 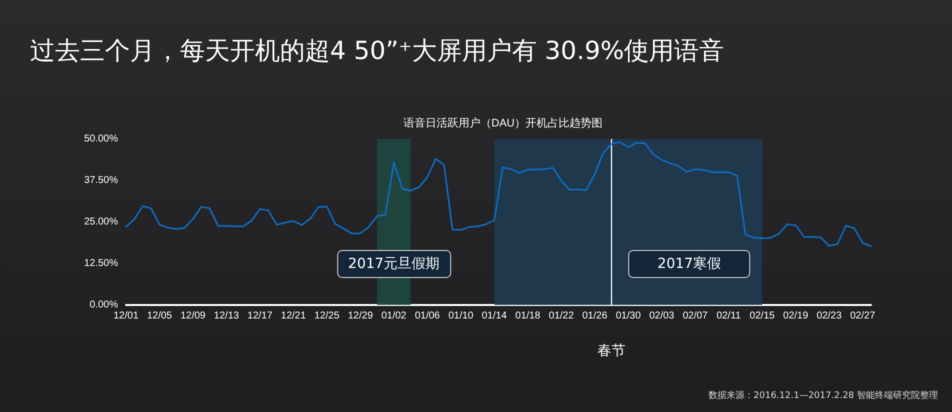 I want to click on x-tick-label: 02/11, so click(x=729, y=316).